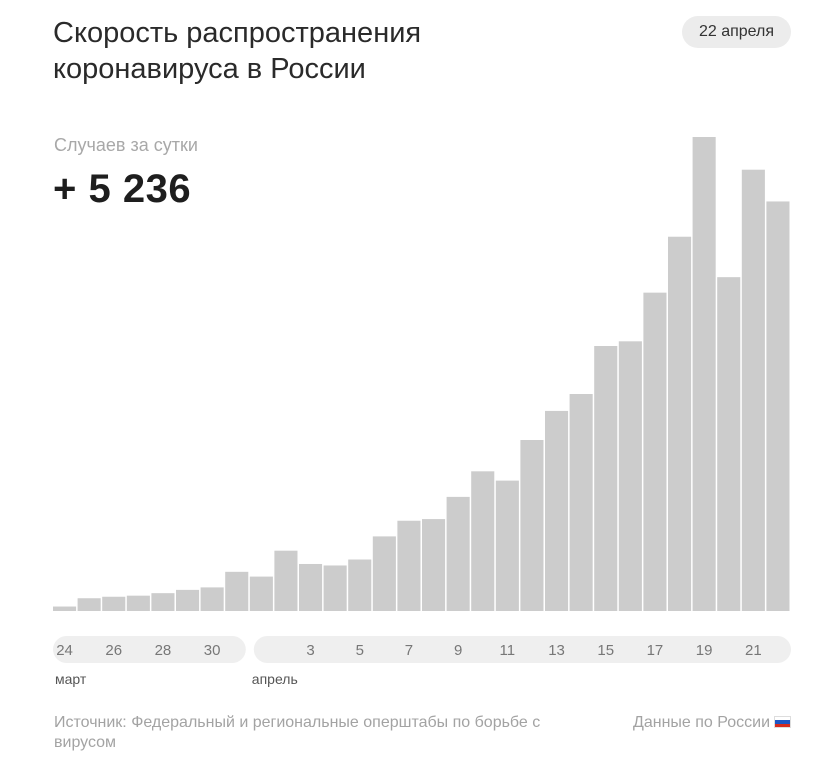  I want to click on x-tick-label: 13, so click(556, 650).